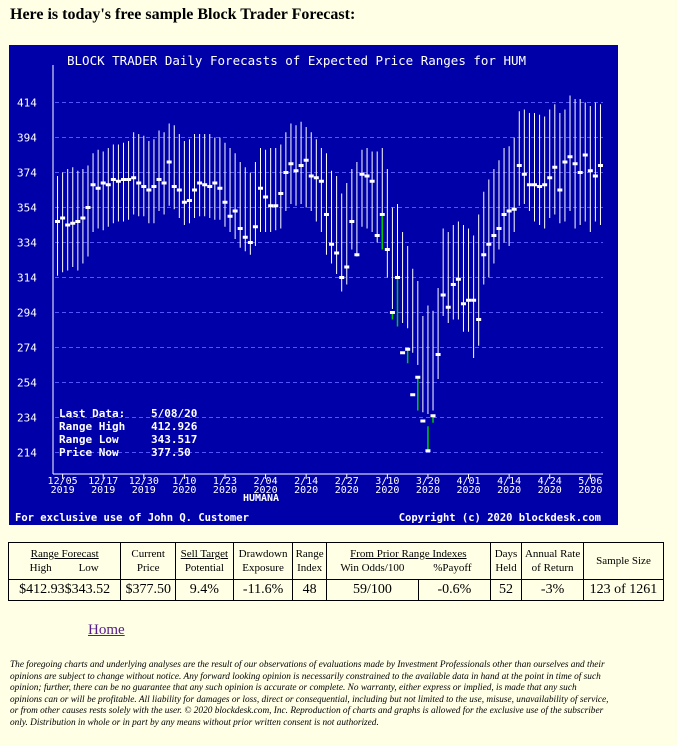 The width and height of the screenshot is (677, 746). What do you see at coordinates (148, 590) in the screenshot?
I see `price-value: $377.50` at bounding box center [148, 590].